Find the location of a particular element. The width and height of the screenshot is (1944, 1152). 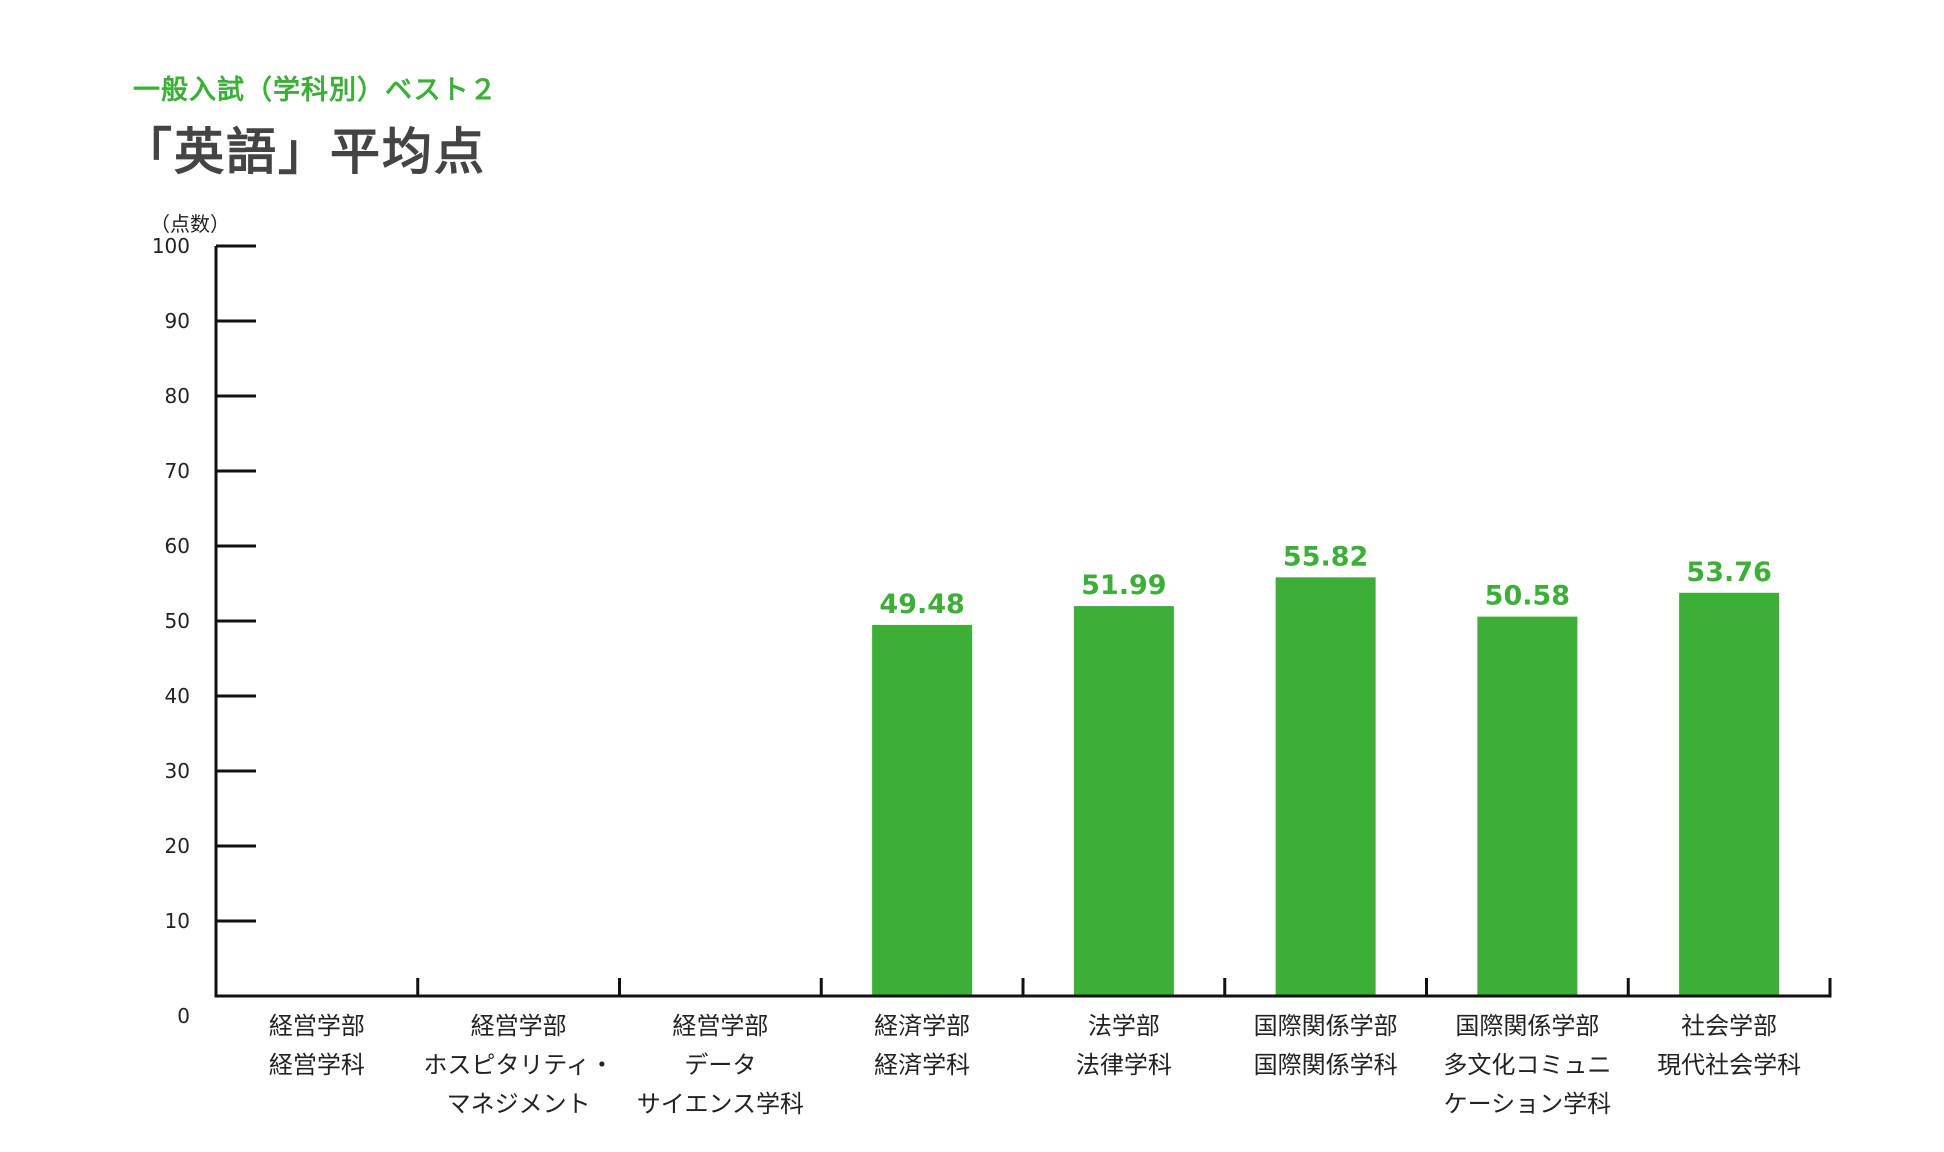

y-axis-unit-label: （点数） is located at coordinates (190, 224).